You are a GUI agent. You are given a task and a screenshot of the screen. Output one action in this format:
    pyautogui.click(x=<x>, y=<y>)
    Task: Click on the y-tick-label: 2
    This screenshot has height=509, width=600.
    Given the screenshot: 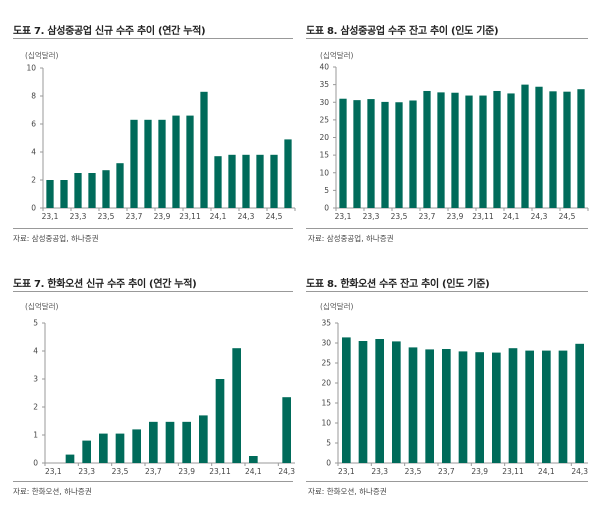 What is the action you would take?
    pyautogui.click(x=33, y=180)
    